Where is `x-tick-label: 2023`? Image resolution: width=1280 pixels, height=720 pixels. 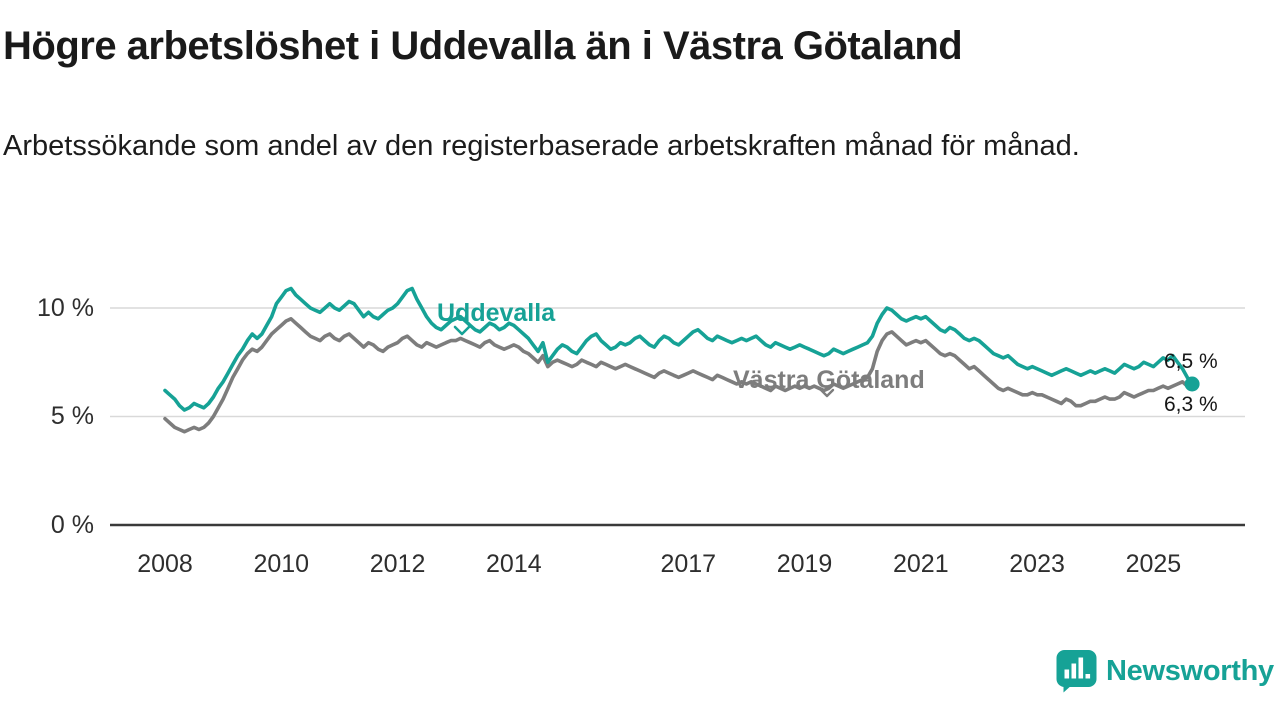
x-tick-label: 2023 is located at coordinates (1037, 564).